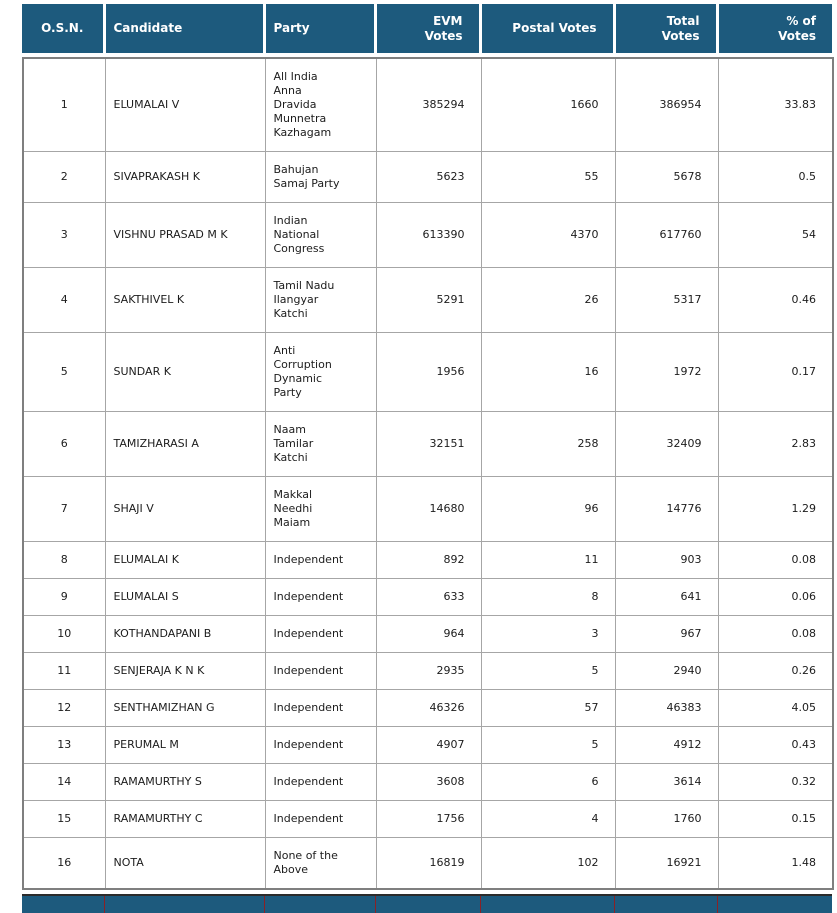  Describe the element at coordinates (64, 28) in the screenshot. I see `header-osn: O.S.N.` at that location.